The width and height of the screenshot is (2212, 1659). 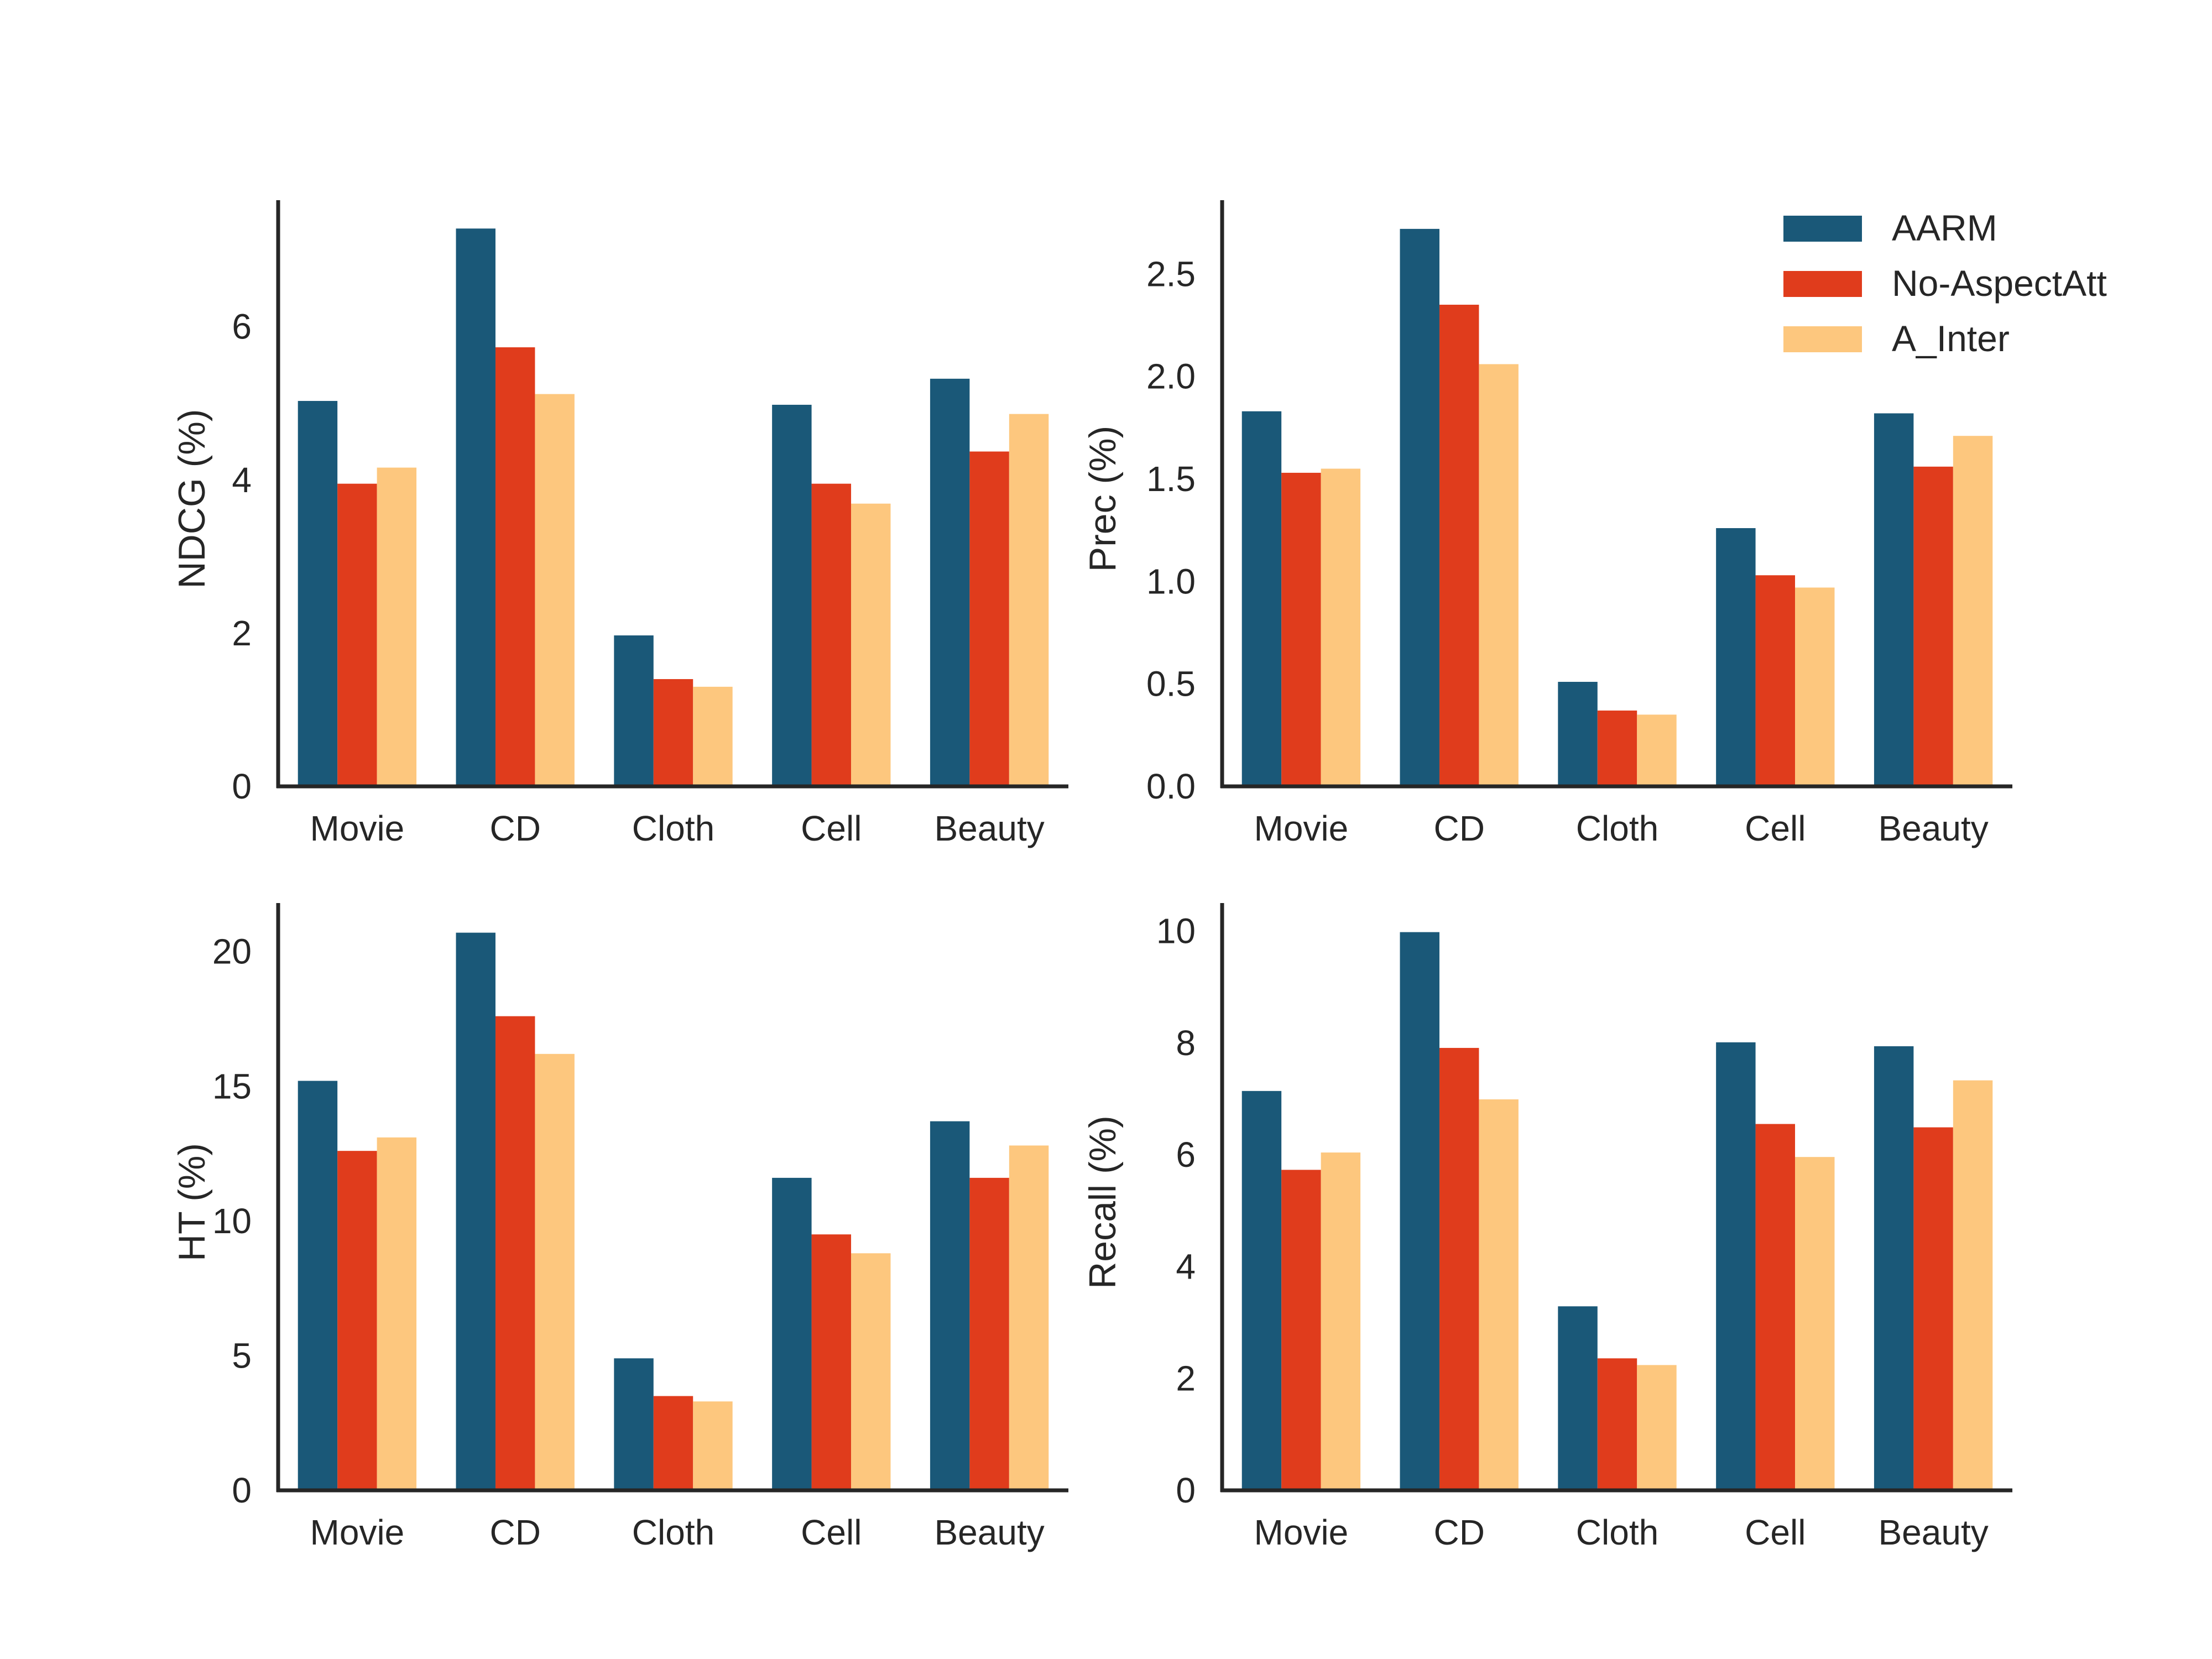 I want to click on y-tick-label: 2.5, so click(x=1171, y=274).